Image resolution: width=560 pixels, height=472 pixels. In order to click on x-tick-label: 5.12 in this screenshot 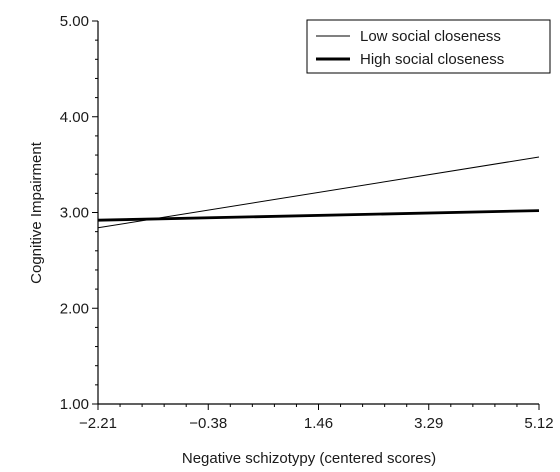, I will do `click(538, 423)`.